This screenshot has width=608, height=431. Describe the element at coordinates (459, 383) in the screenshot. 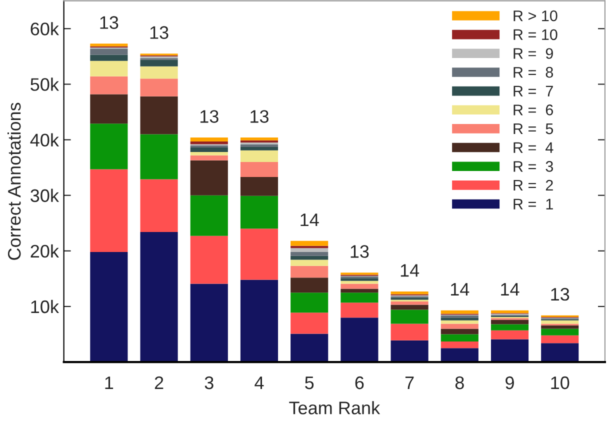

I see `x-tick-label: 8` at that location.